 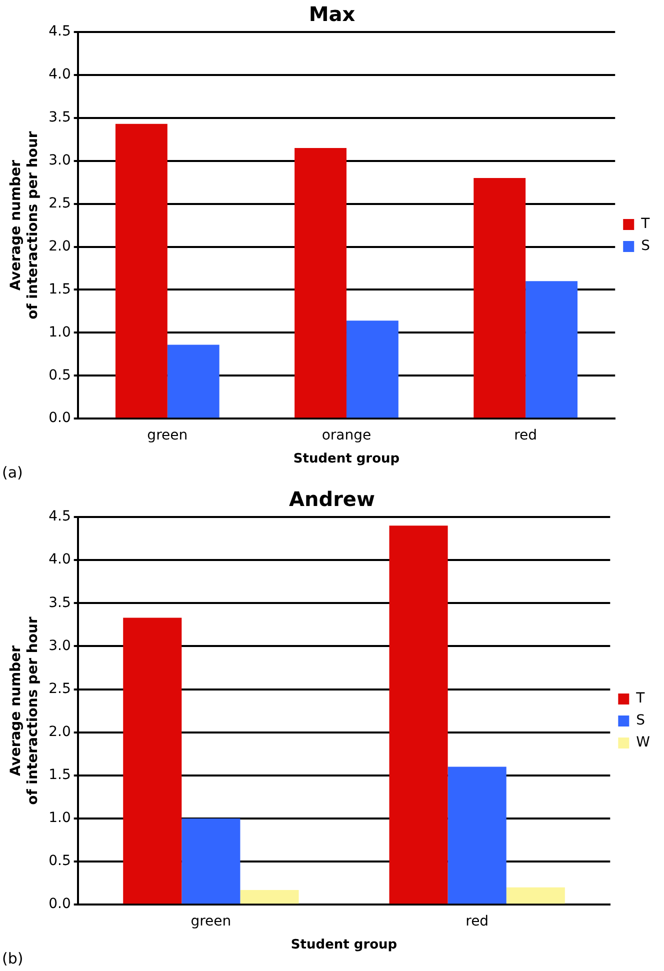 What do you see at coordinates (332, 499) in the screenshot?
I see `chart-title: Andrew` at bounding box center [332, 499].